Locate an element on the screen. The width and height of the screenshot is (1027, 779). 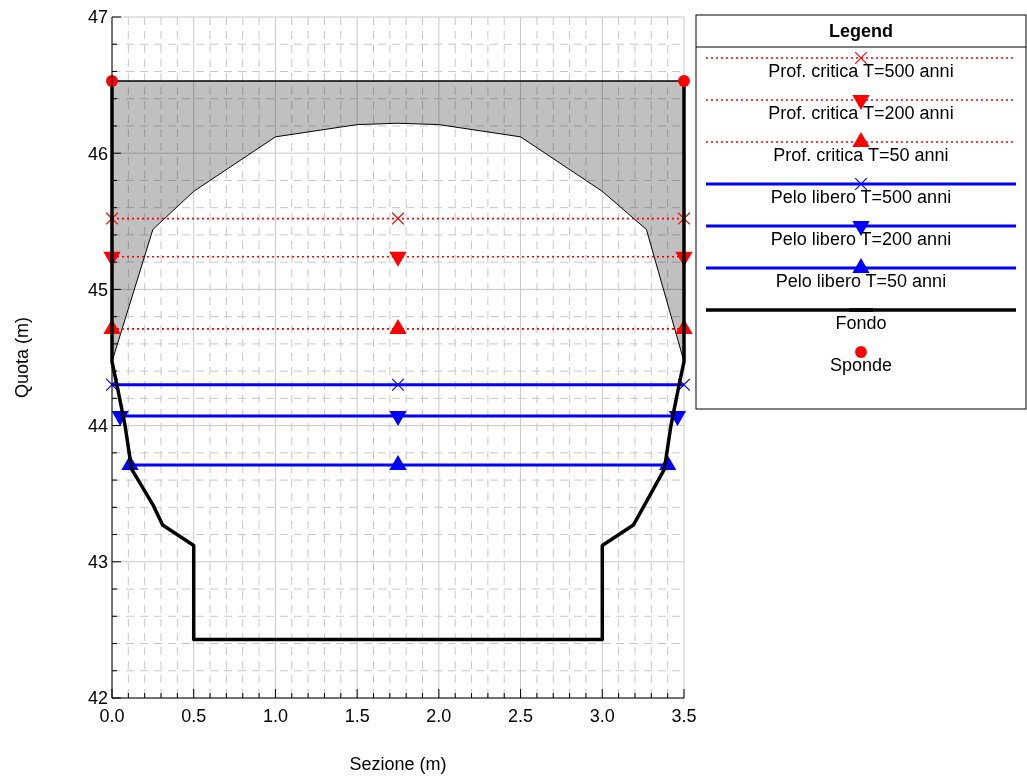
legend-label: Prof. critica T=200 anni is located at coordinates (861, 113).